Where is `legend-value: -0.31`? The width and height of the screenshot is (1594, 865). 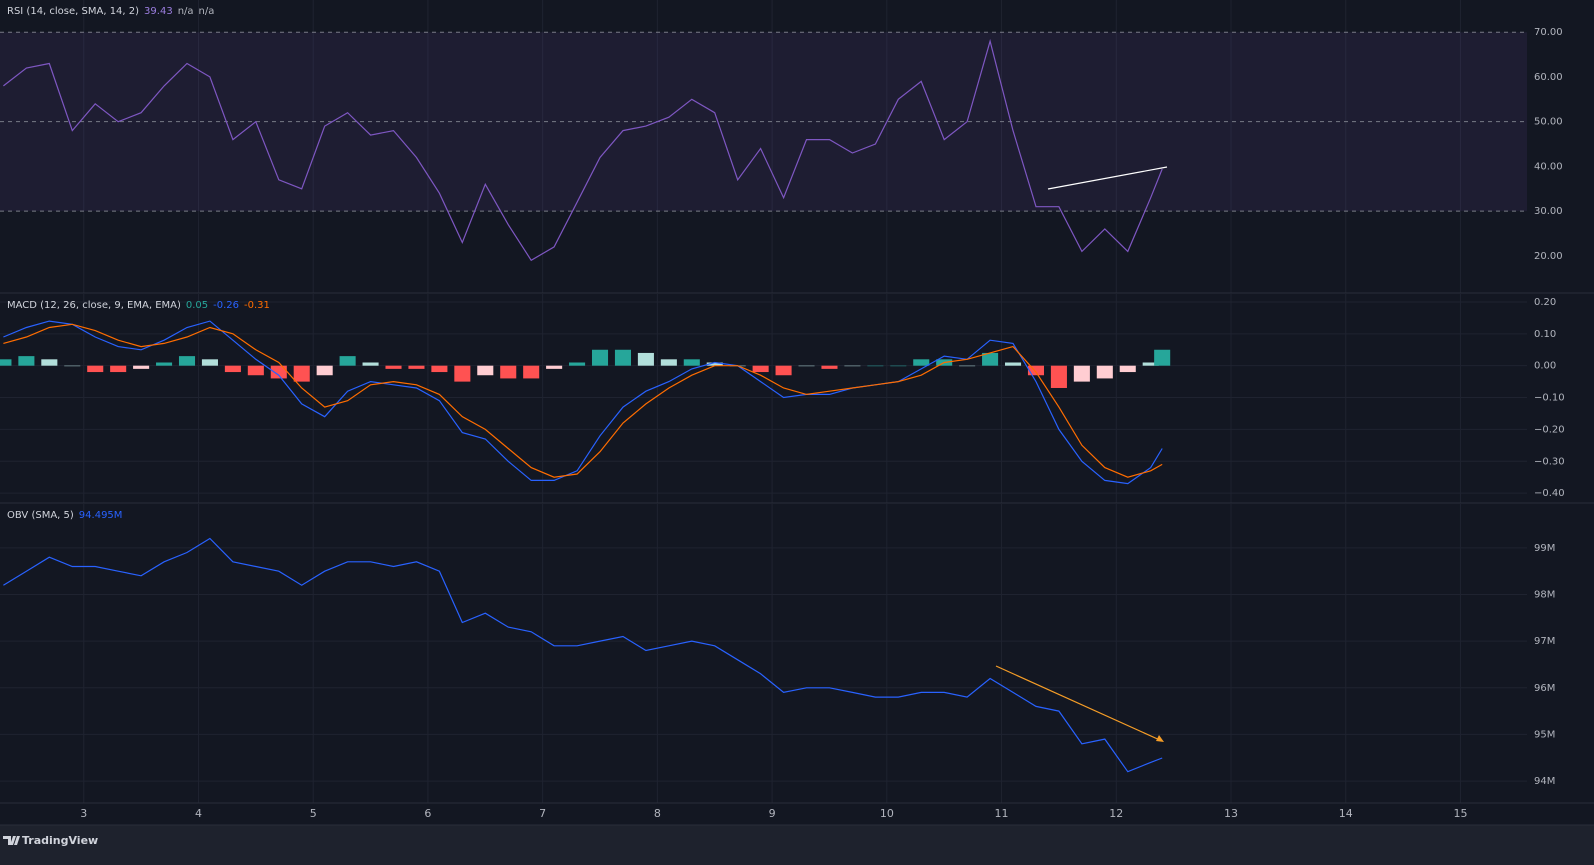
legend-value: -0.31 is located at coordinates (257, 305).